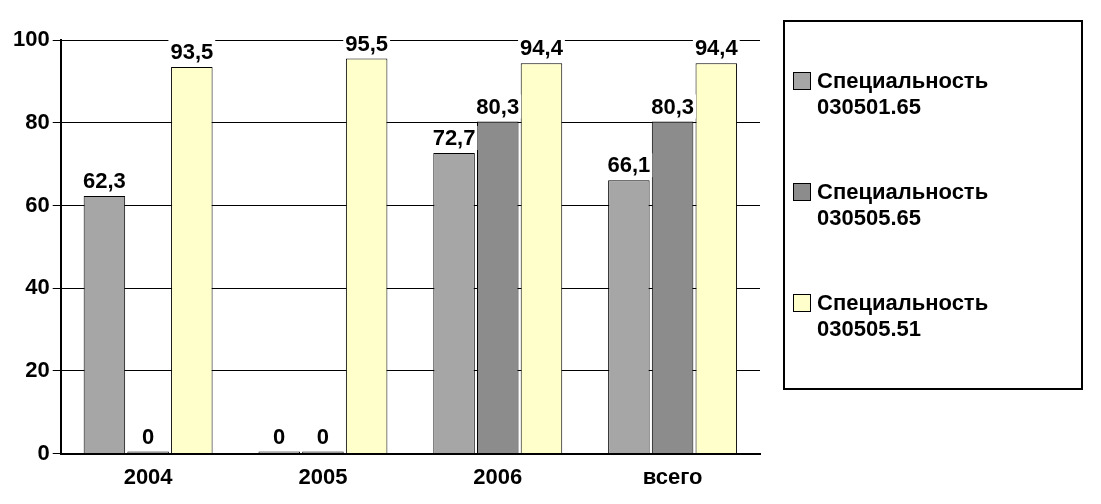 This screenshot has height=504, width=1101. What do you see at coordinates (629, 165) in the screenshot?
I see `data-label: 66,1` at bounding box center [629, 165].